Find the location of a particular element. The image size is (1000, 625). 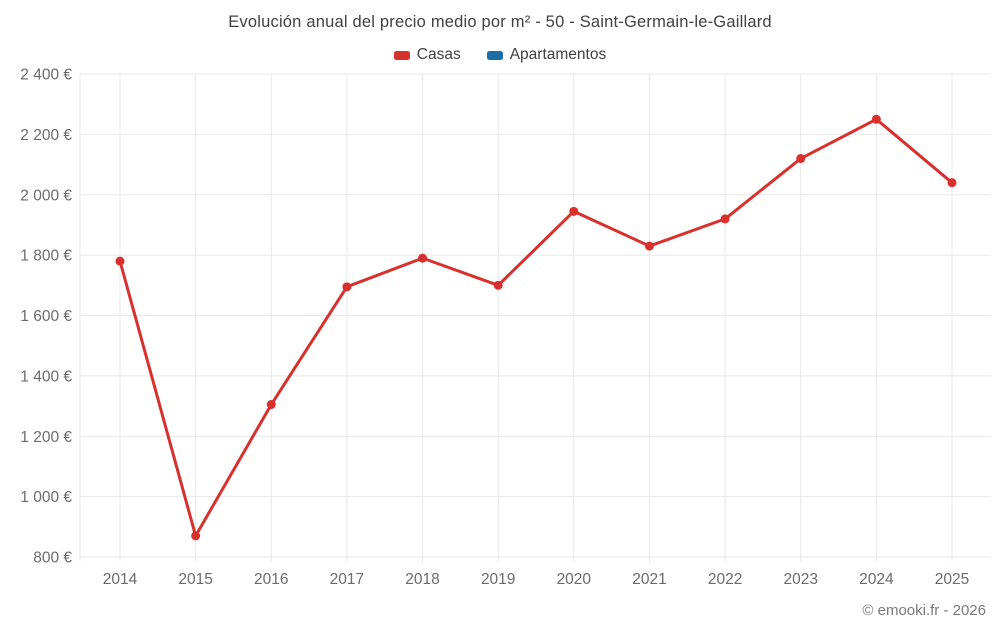

data-point-casas-2020 is located at coordinates (574, 211).